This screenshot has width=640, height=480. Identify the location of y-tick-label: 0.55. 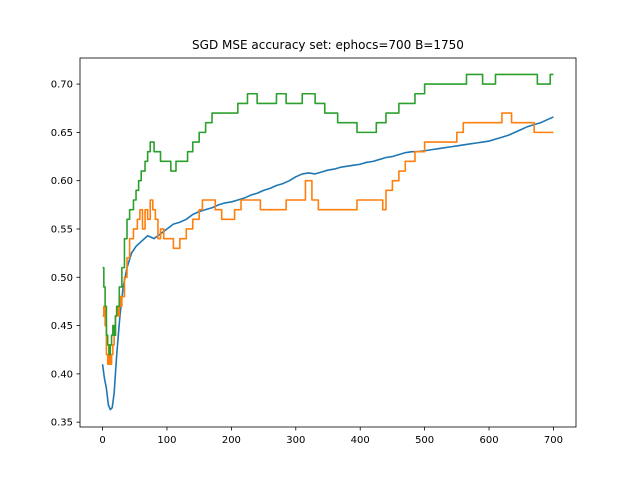
(62, 229).